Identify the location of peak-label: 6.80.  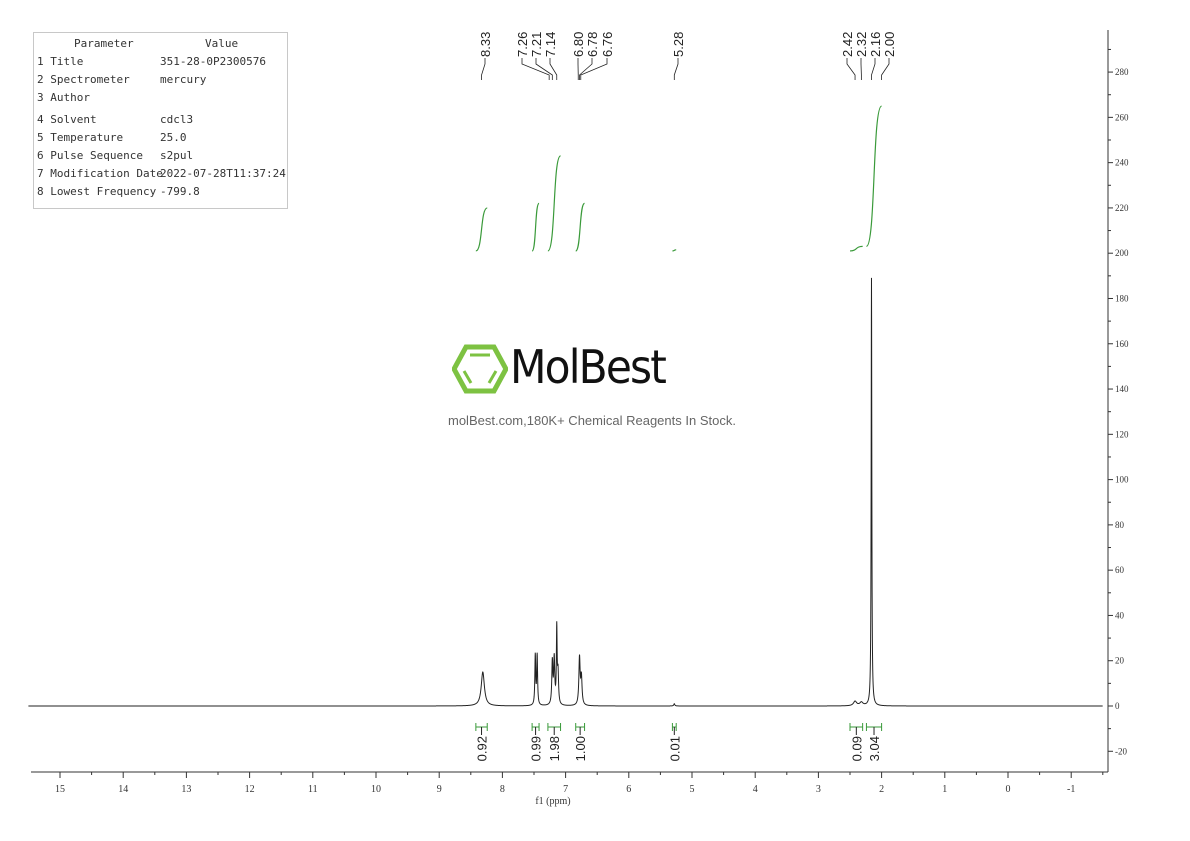
(578, 44).